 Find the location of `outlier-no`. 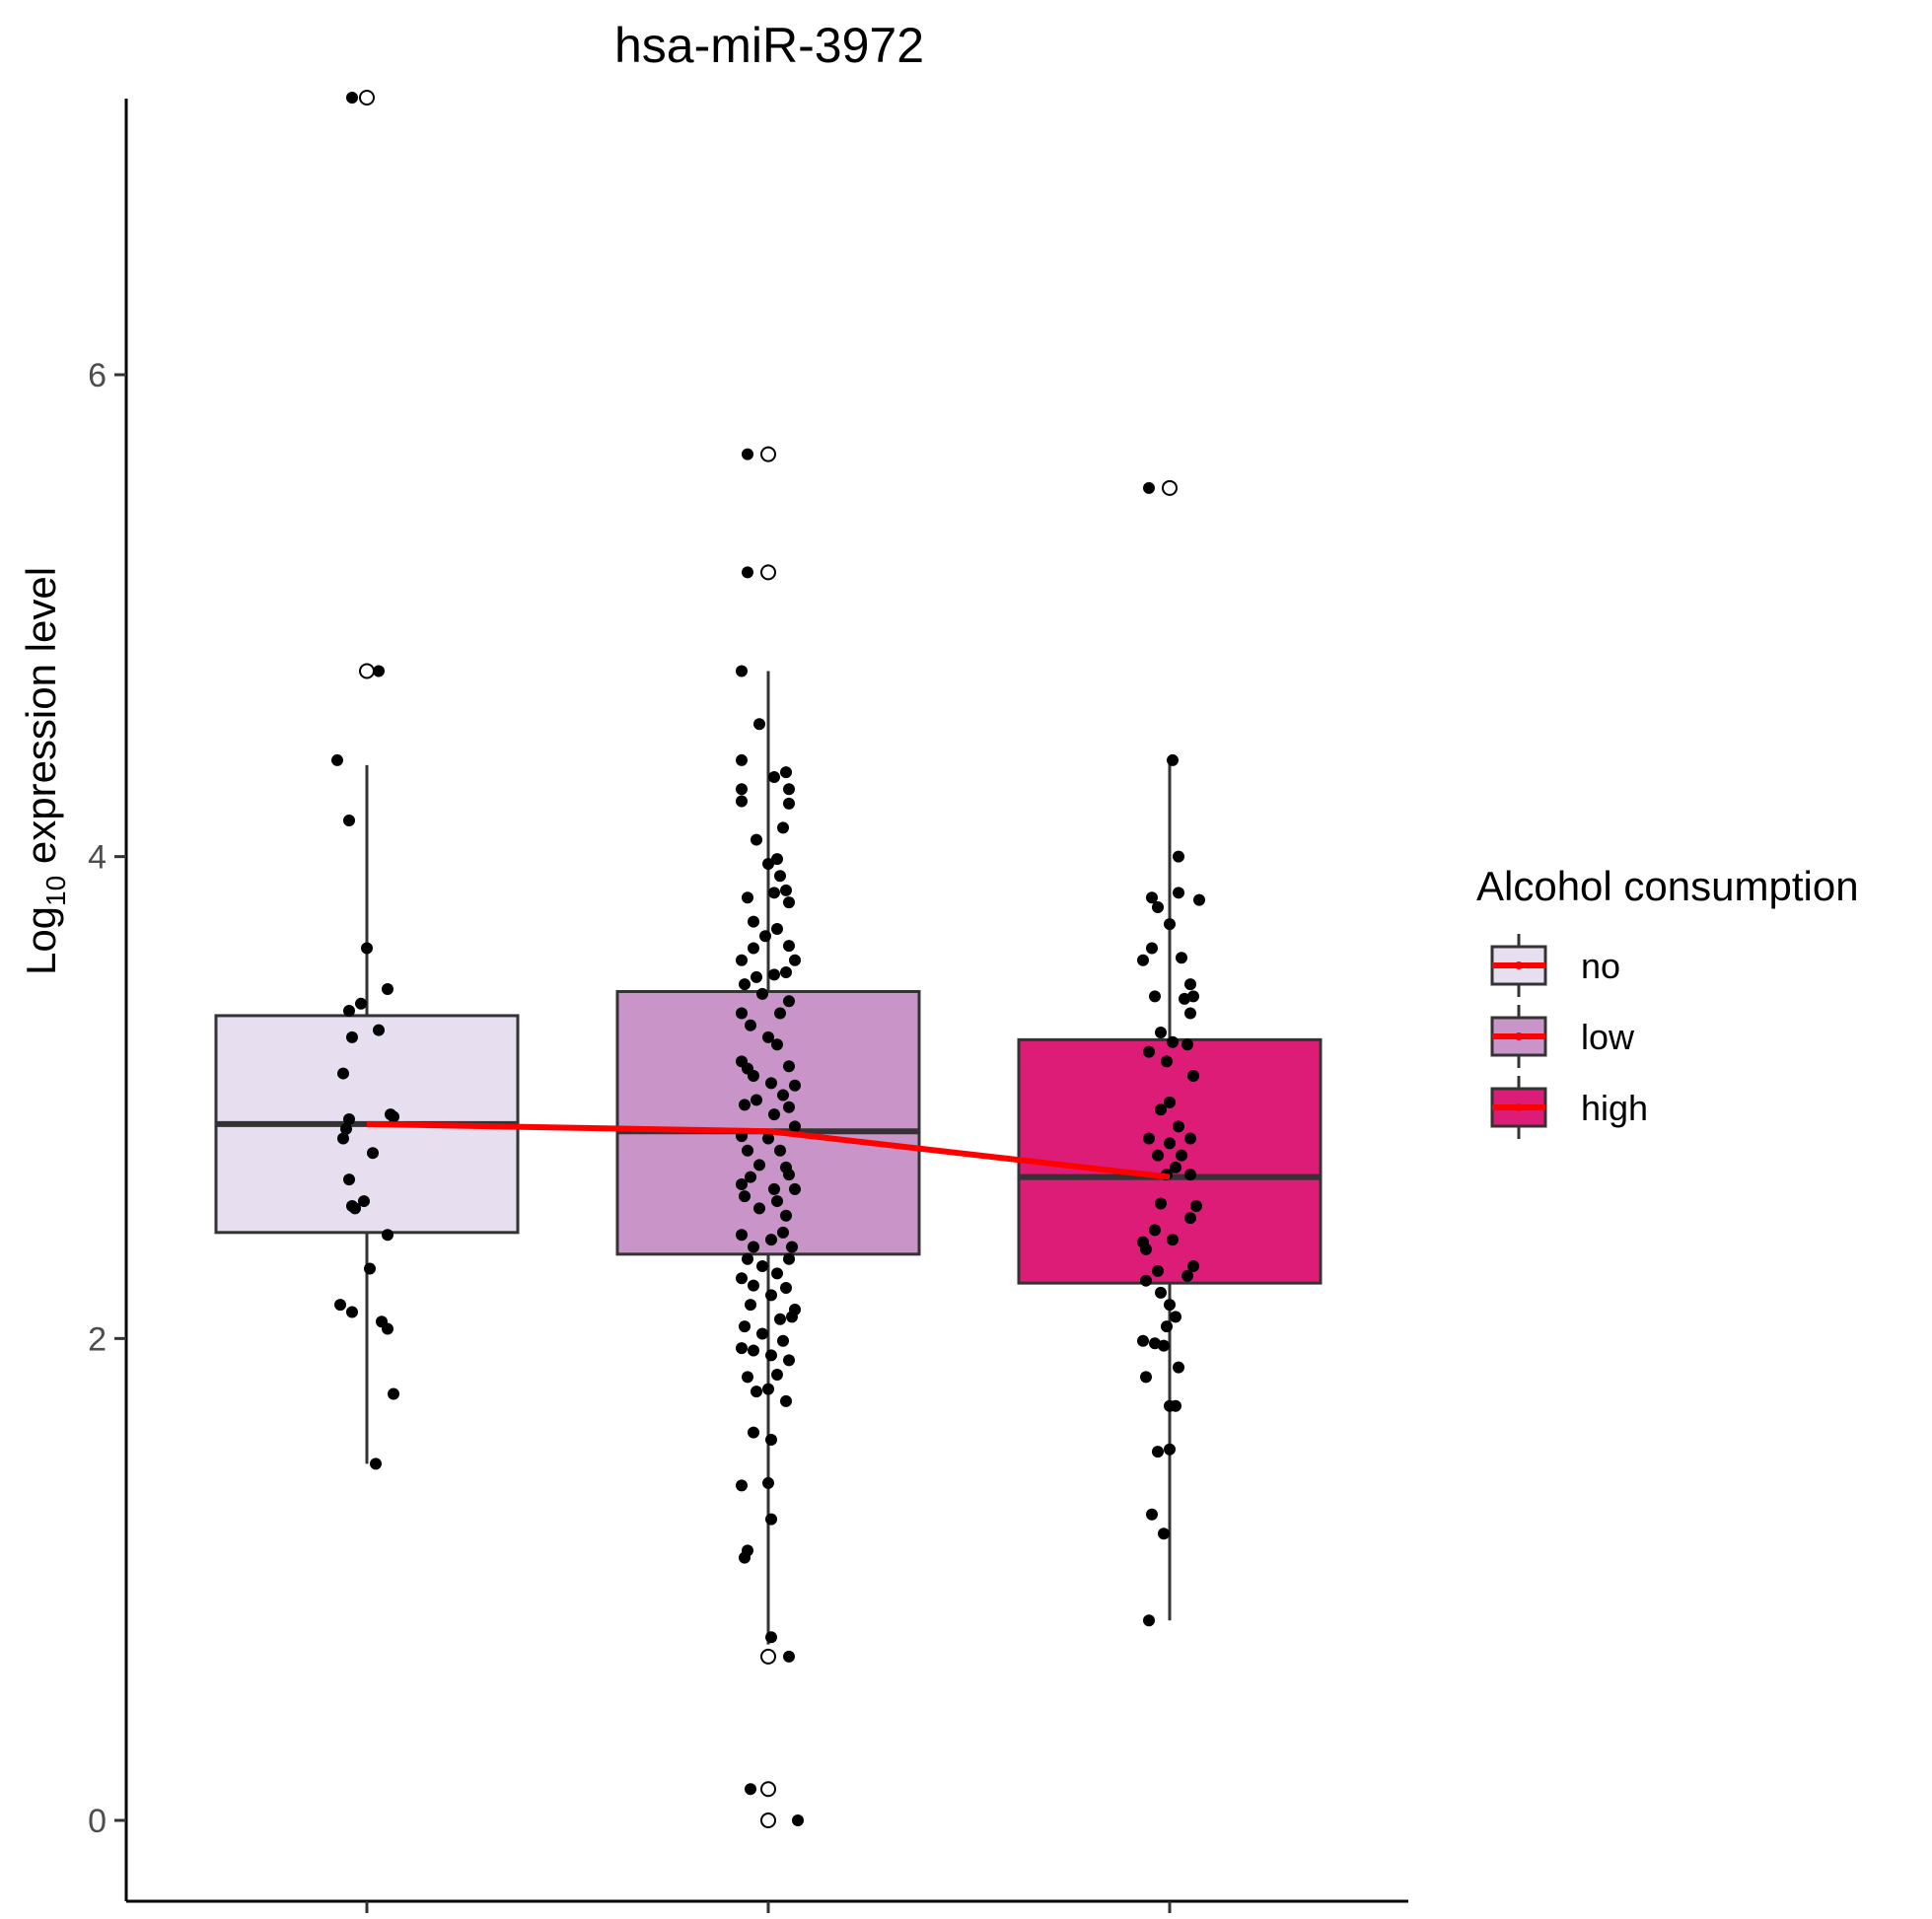

outlier-no is located at coordinates (367, 99).